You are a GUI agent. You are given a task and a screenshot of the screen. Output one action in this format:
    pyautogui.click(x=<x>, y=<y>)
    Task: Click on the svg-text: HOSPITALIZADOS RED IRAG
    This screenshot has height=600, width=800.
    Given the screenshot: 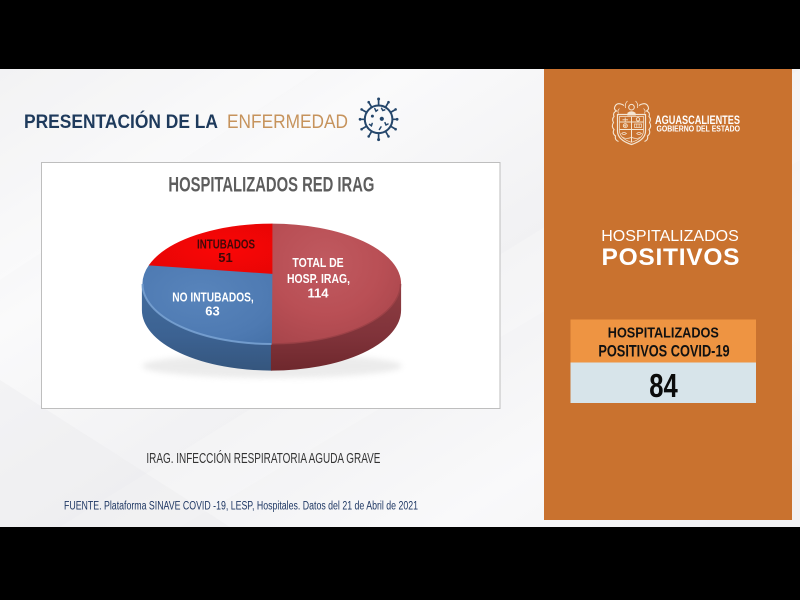 What is the action you would take?
    pyautogui.click(x=271, y=185)
    